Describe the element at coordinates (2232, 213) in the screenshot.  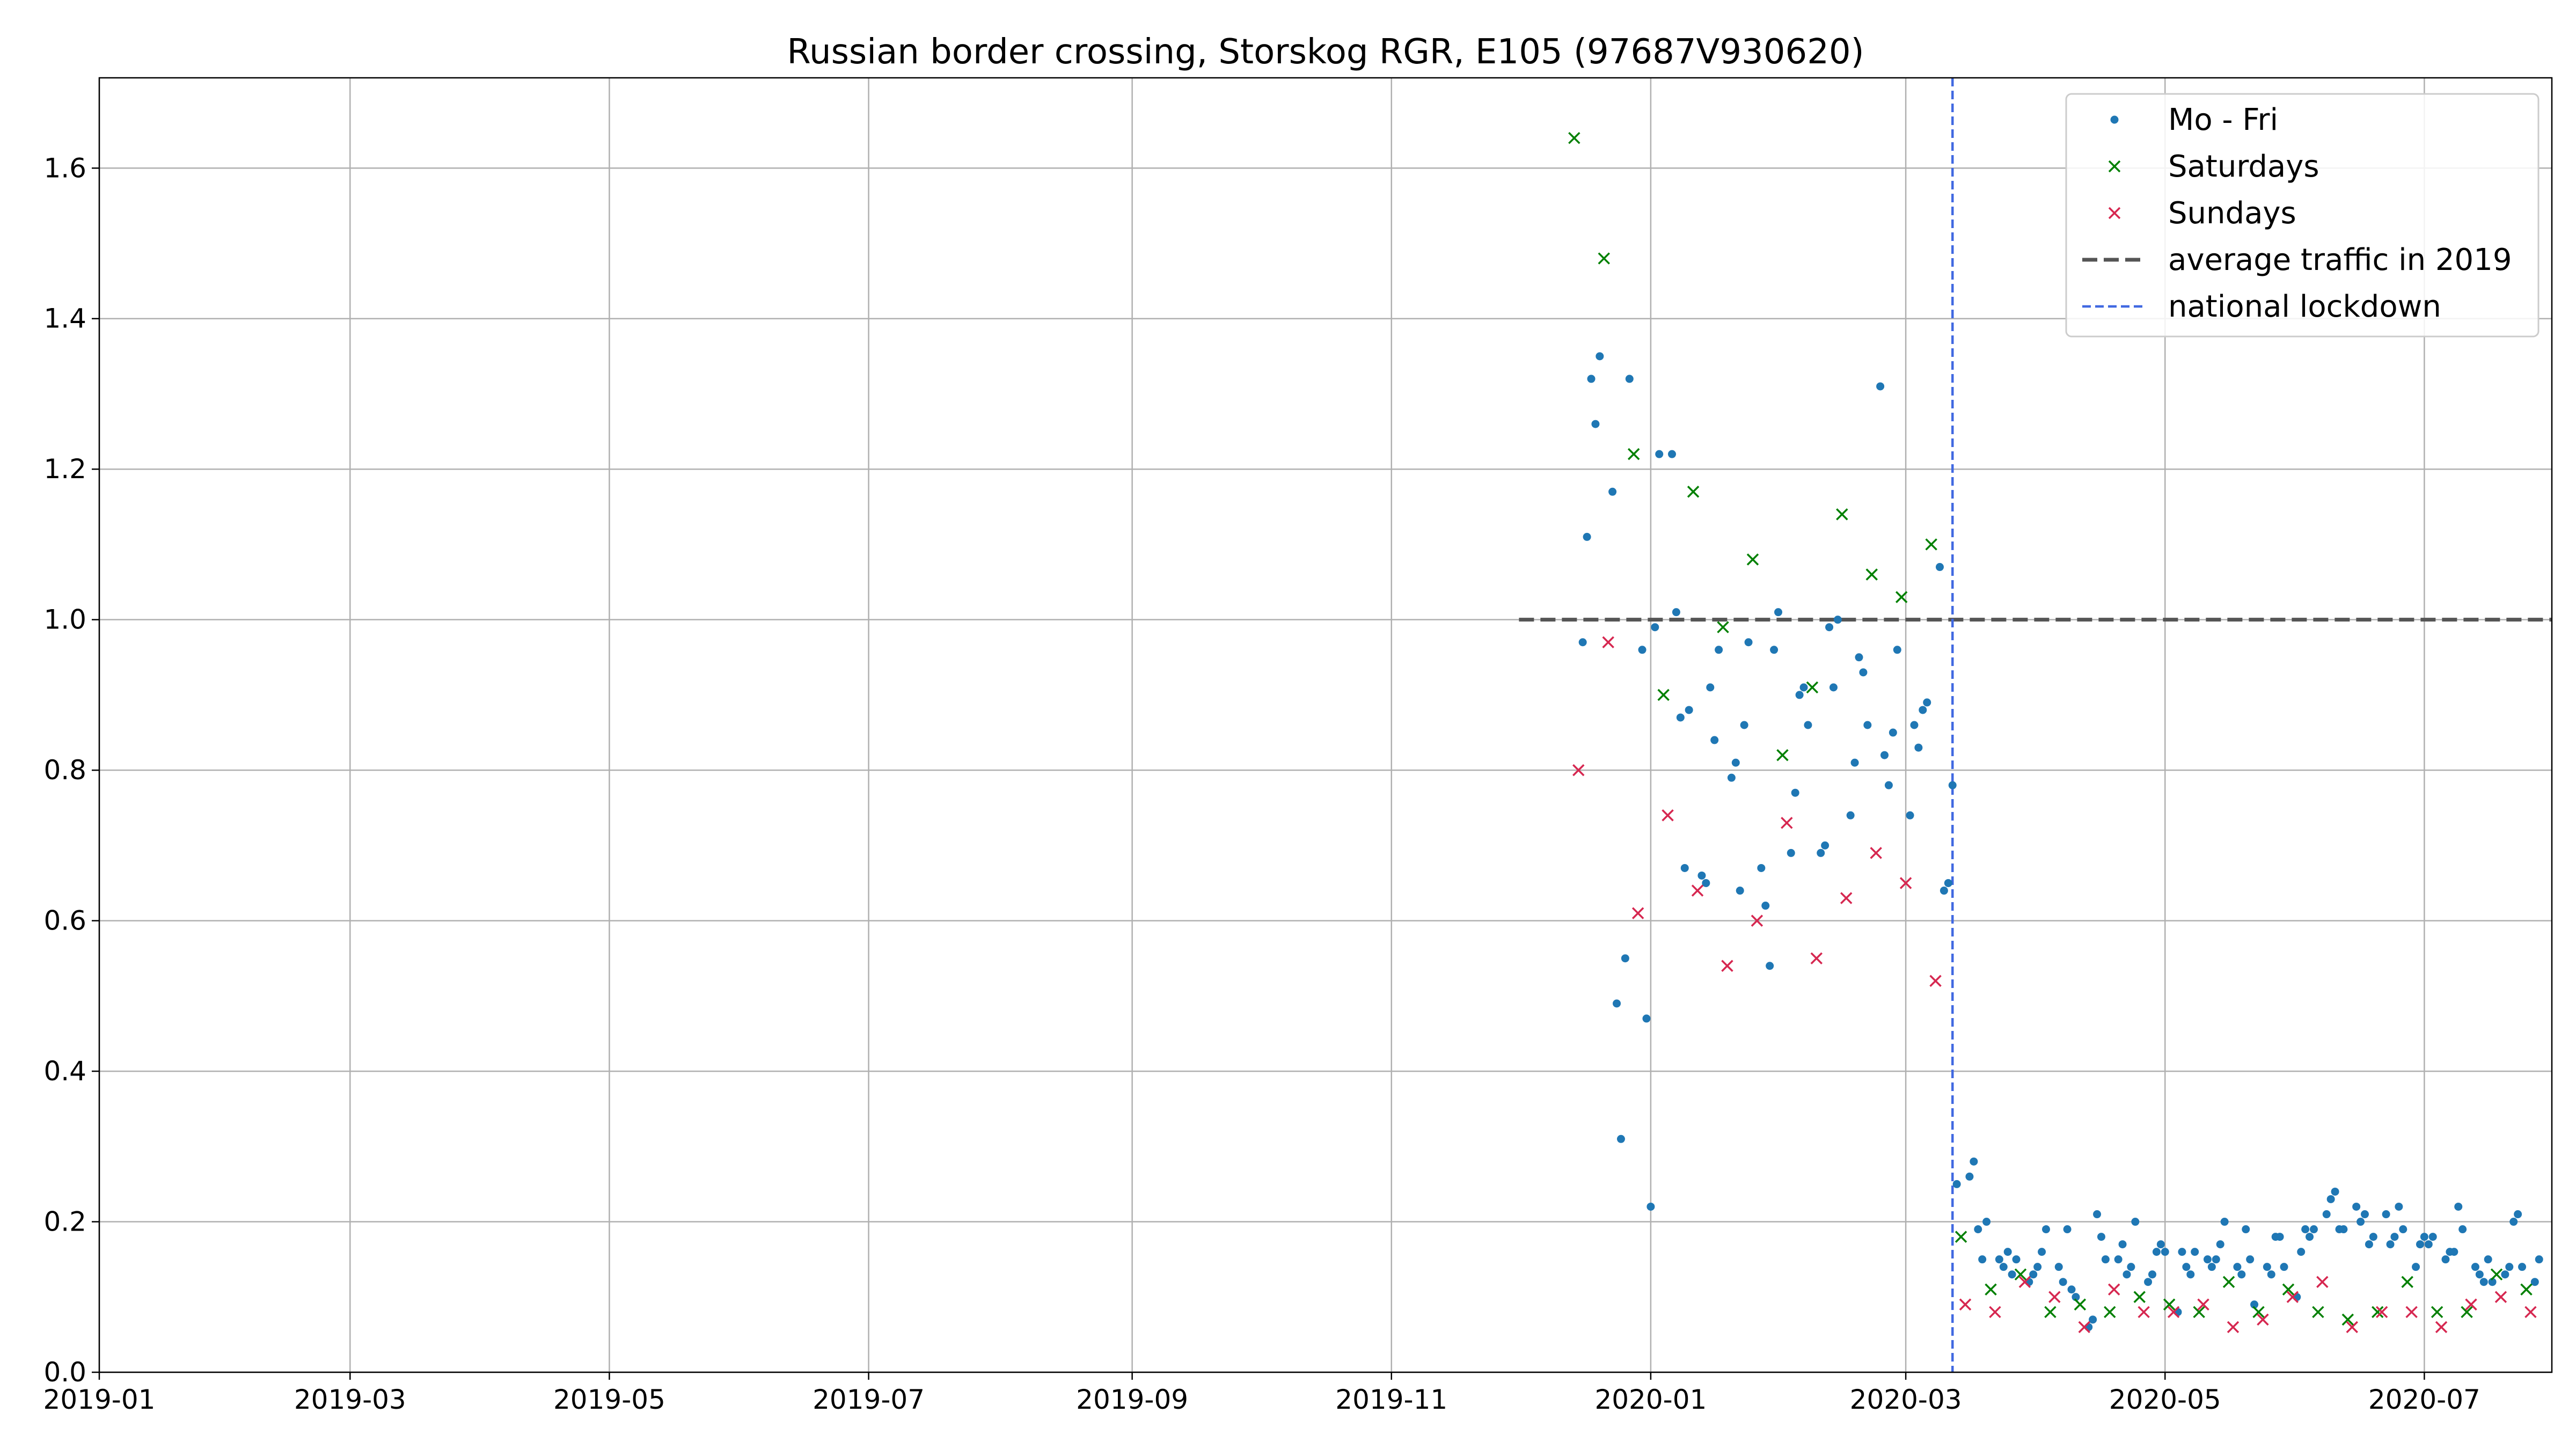
I see `legend-label: Sundays` at that location.